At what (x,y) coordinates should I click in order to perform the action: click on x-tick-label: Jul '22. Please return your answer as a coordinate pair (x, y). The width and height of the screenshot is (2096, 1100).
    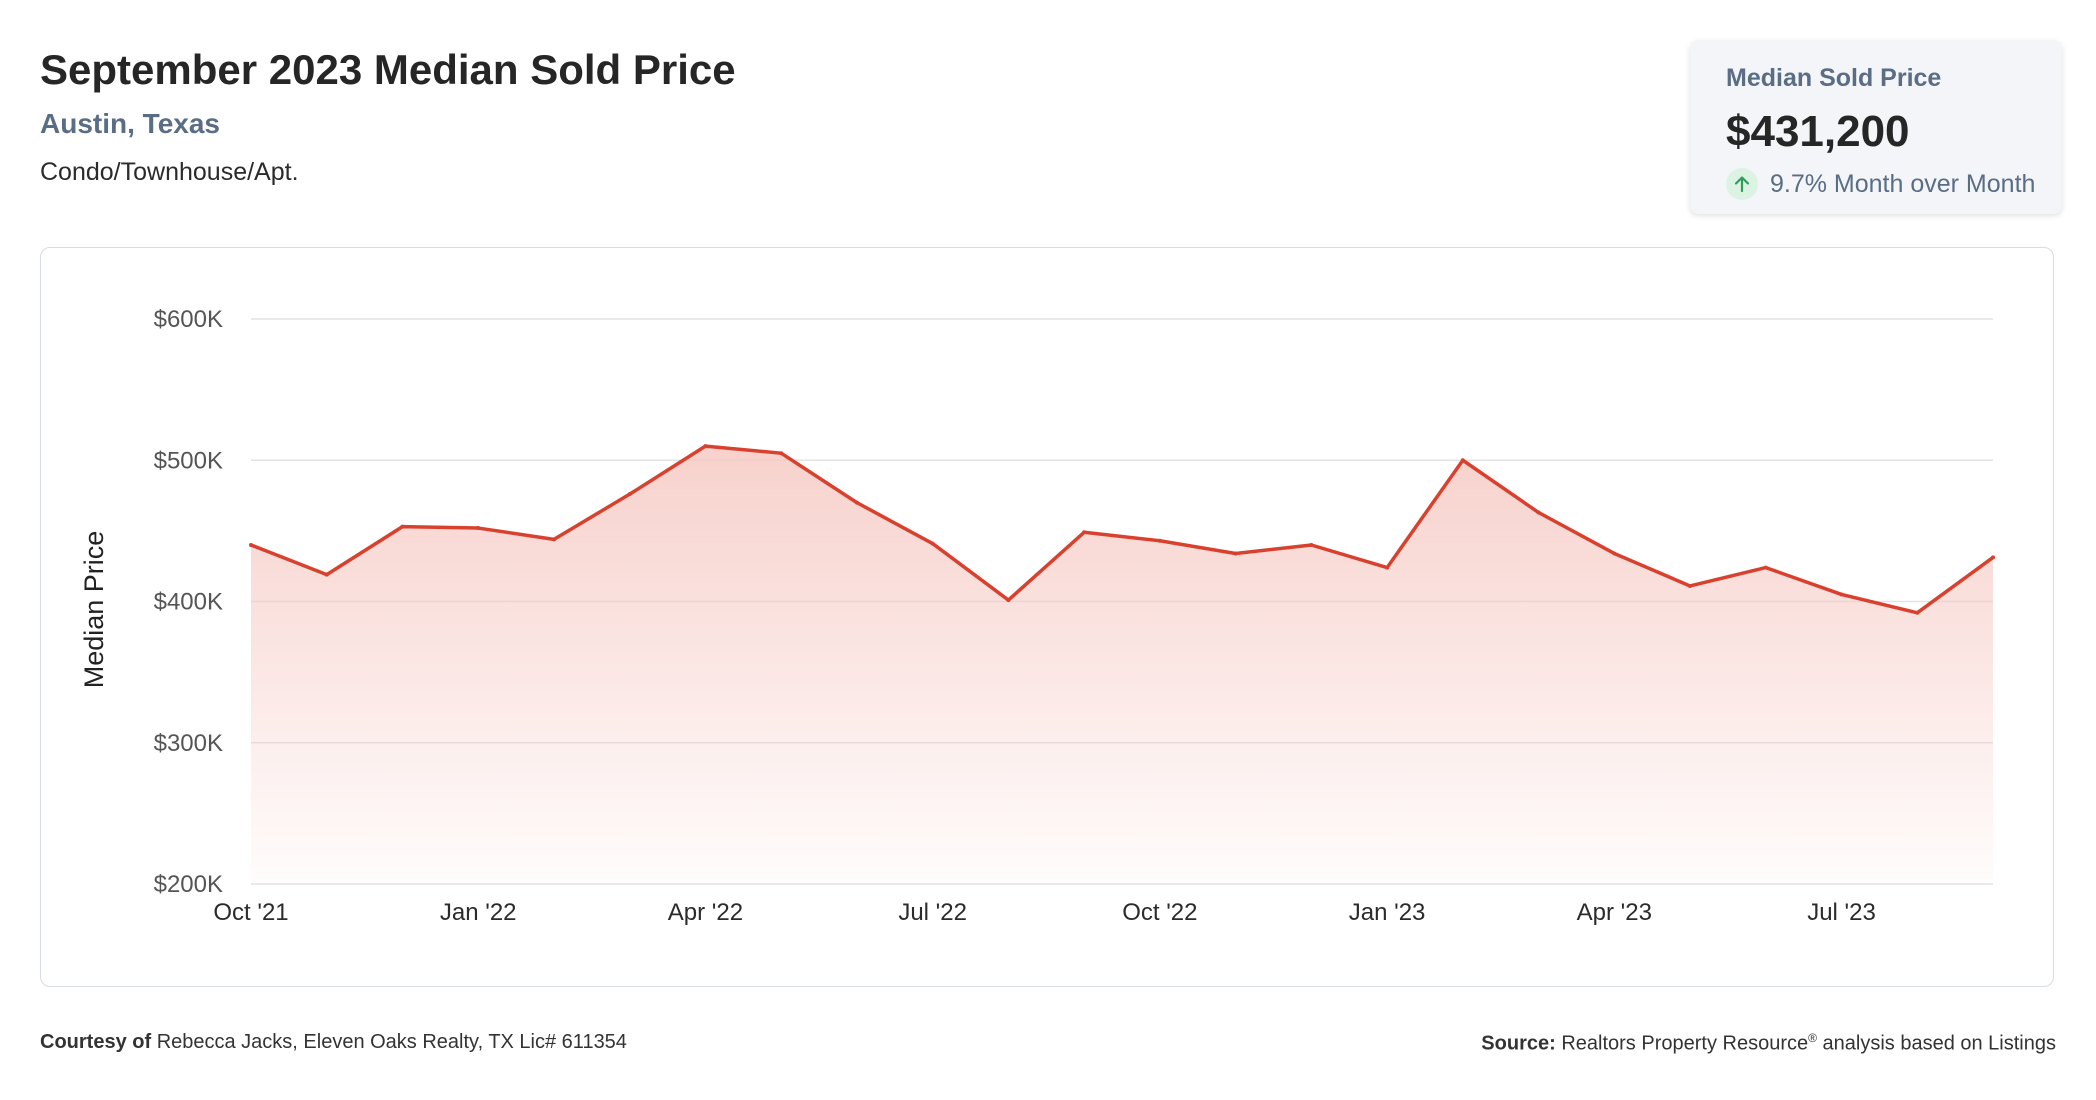
    Looking at the image, I should click on (932, 912).